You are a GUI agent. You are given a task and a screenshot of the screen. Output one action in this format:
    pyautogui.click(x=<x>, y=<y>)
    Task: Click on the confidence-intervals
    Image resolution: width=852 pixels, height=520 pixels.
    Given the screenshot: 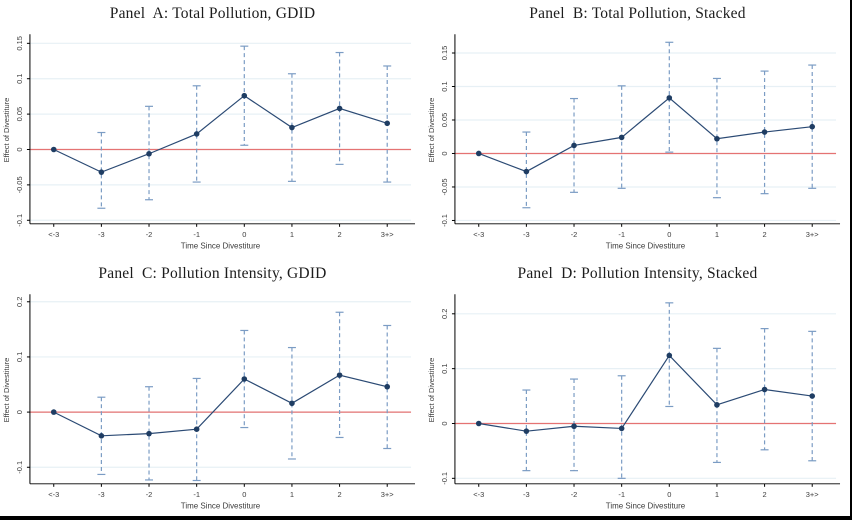 What is the action you would take?
    pyautogui.click(x=244, y=396)
    